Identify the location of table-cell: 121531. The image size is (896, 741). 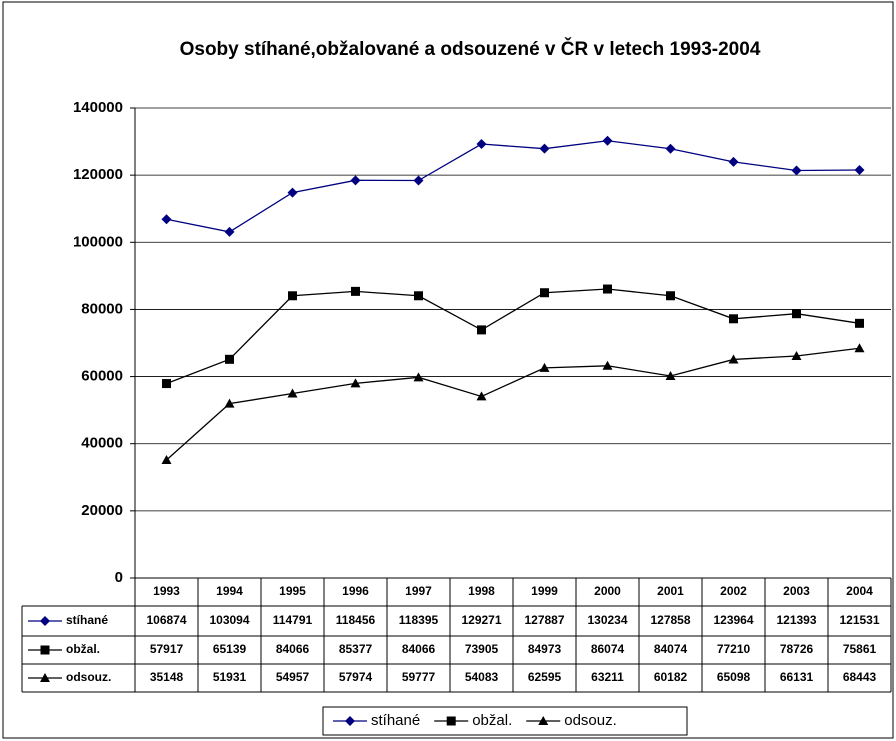
(859, 620).